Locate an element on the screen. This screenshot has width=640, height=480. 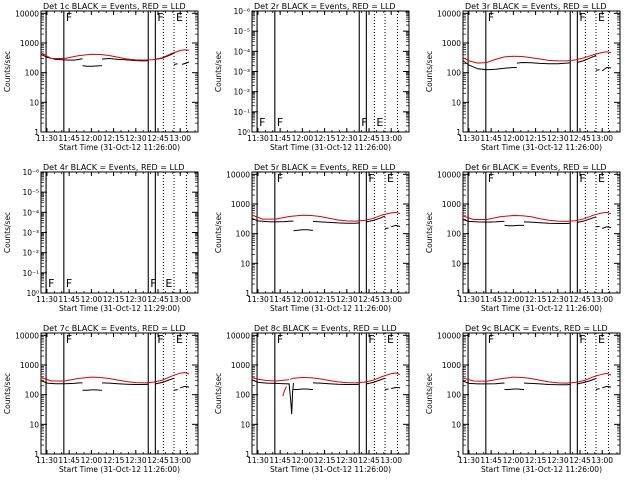
panel-title: Det 6r BLACK = Events, RED = LLD is located at coordinates (536, 167).